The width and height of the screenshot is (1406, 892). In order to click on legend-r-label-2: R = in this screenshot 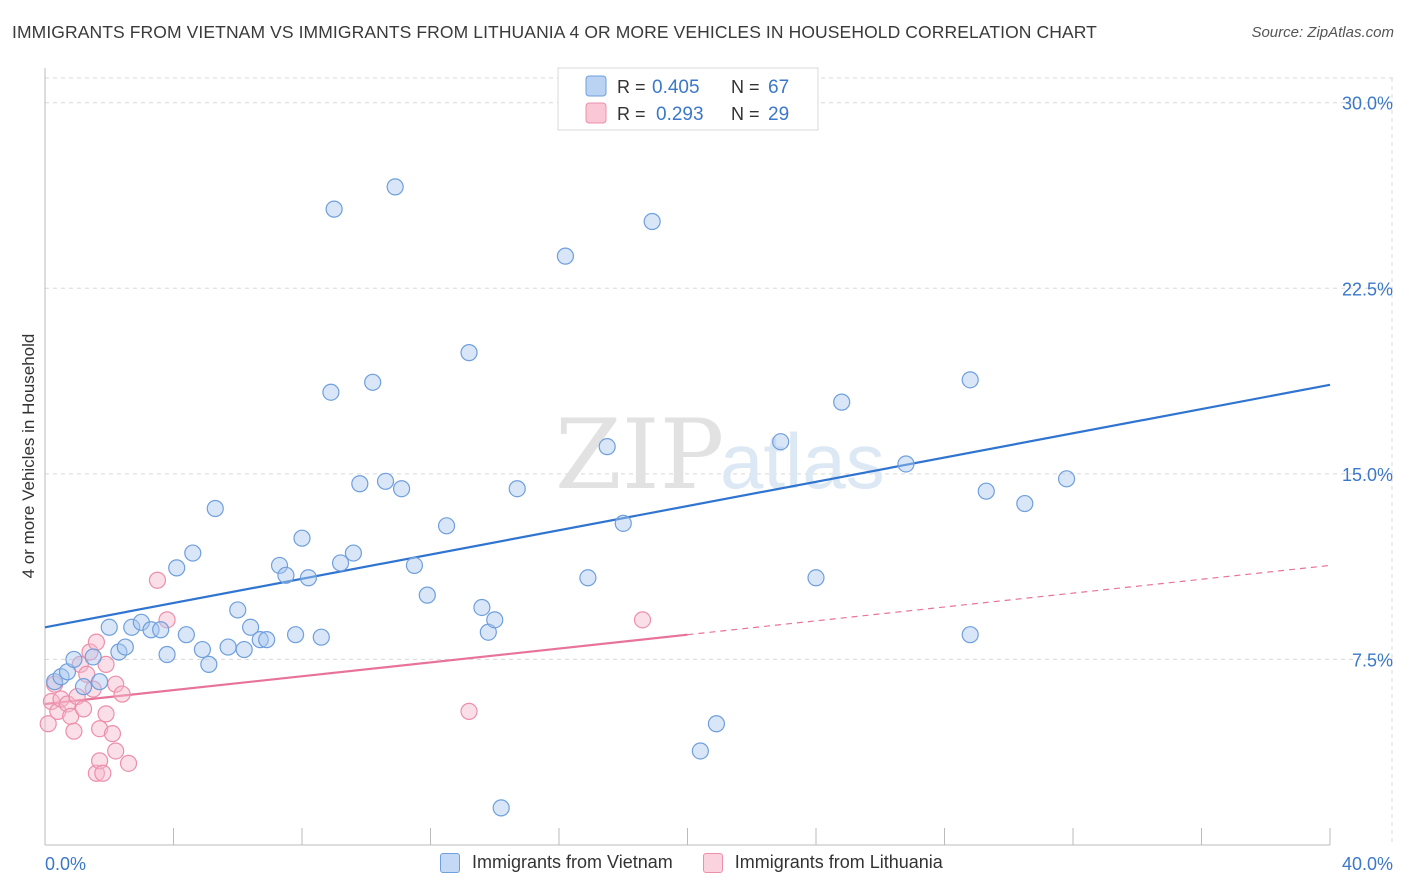, I will do `click(631, 114)`.